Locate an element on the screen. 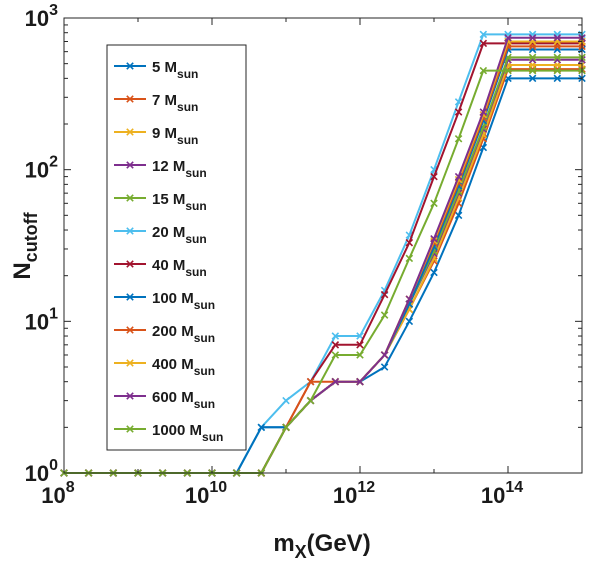 This screenshot has height=566, width=590. legend-label-main: 600 M is located at coordinates (173, 397).